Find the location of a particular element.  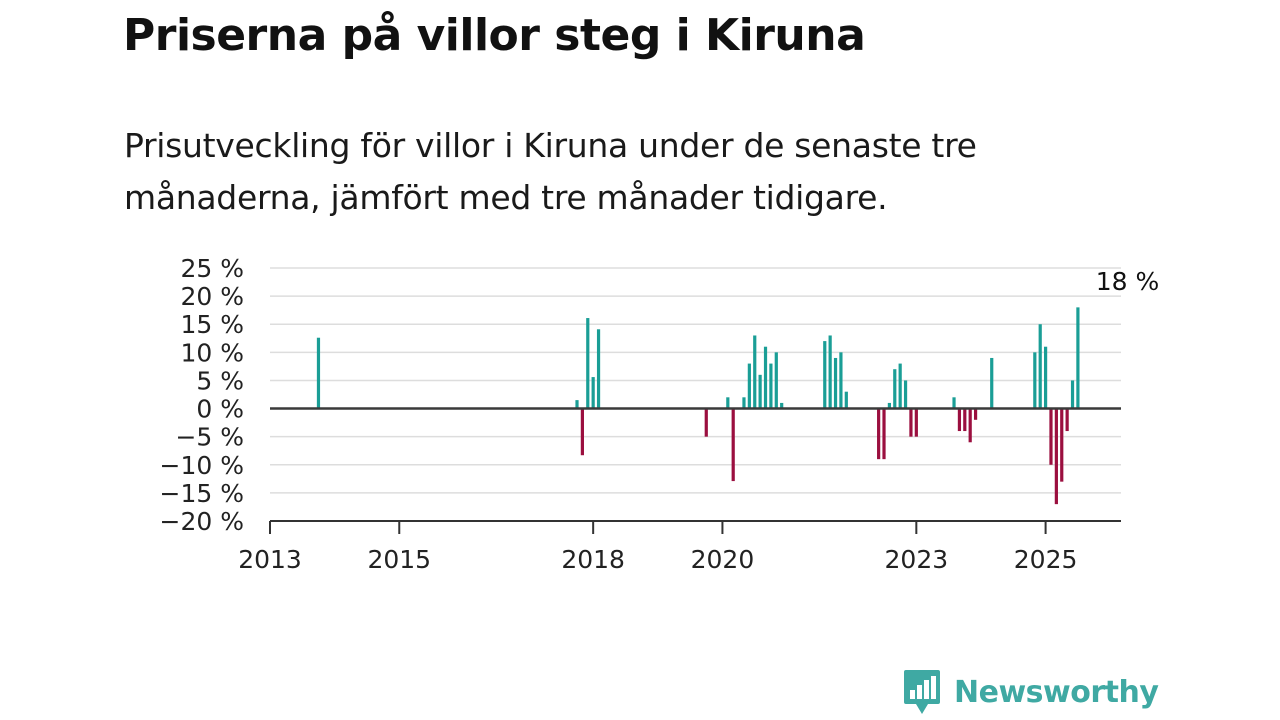

y-tick-label: −20 % is located at coordinates (202, 521).